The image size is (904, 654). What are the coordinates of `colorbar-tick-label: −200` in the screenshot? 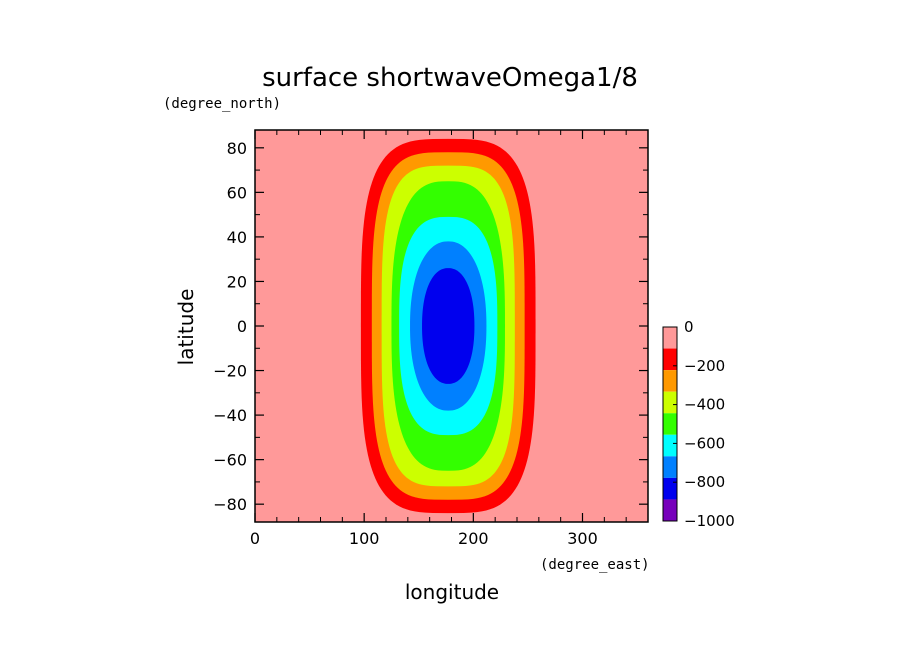 It's located at (704, 366).